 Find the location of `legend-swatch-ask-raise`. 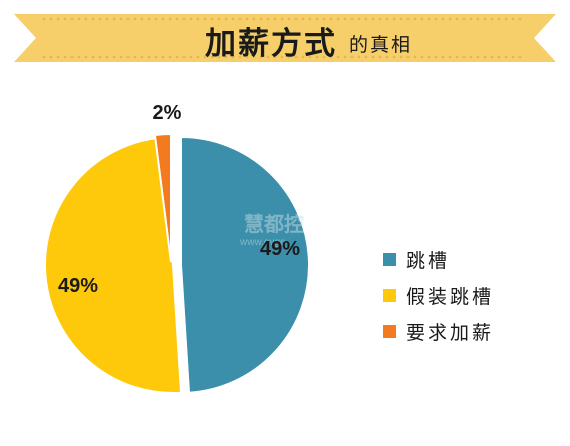

legend-swatch-ask-raise is located at coordinates (389, 331).